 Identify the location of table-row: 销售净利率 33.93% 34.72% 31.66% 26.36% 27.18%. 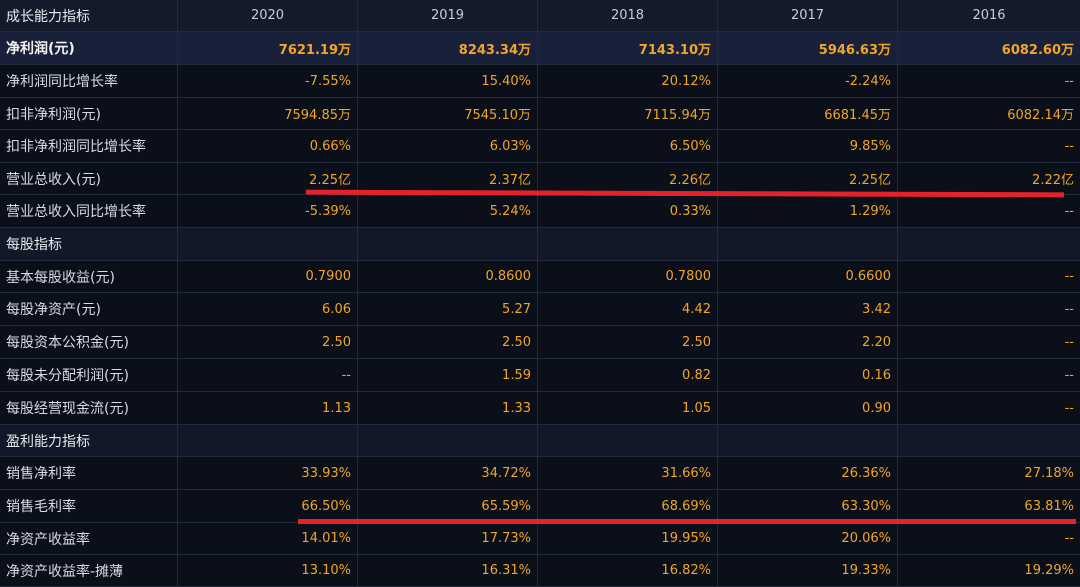
(540, 473).